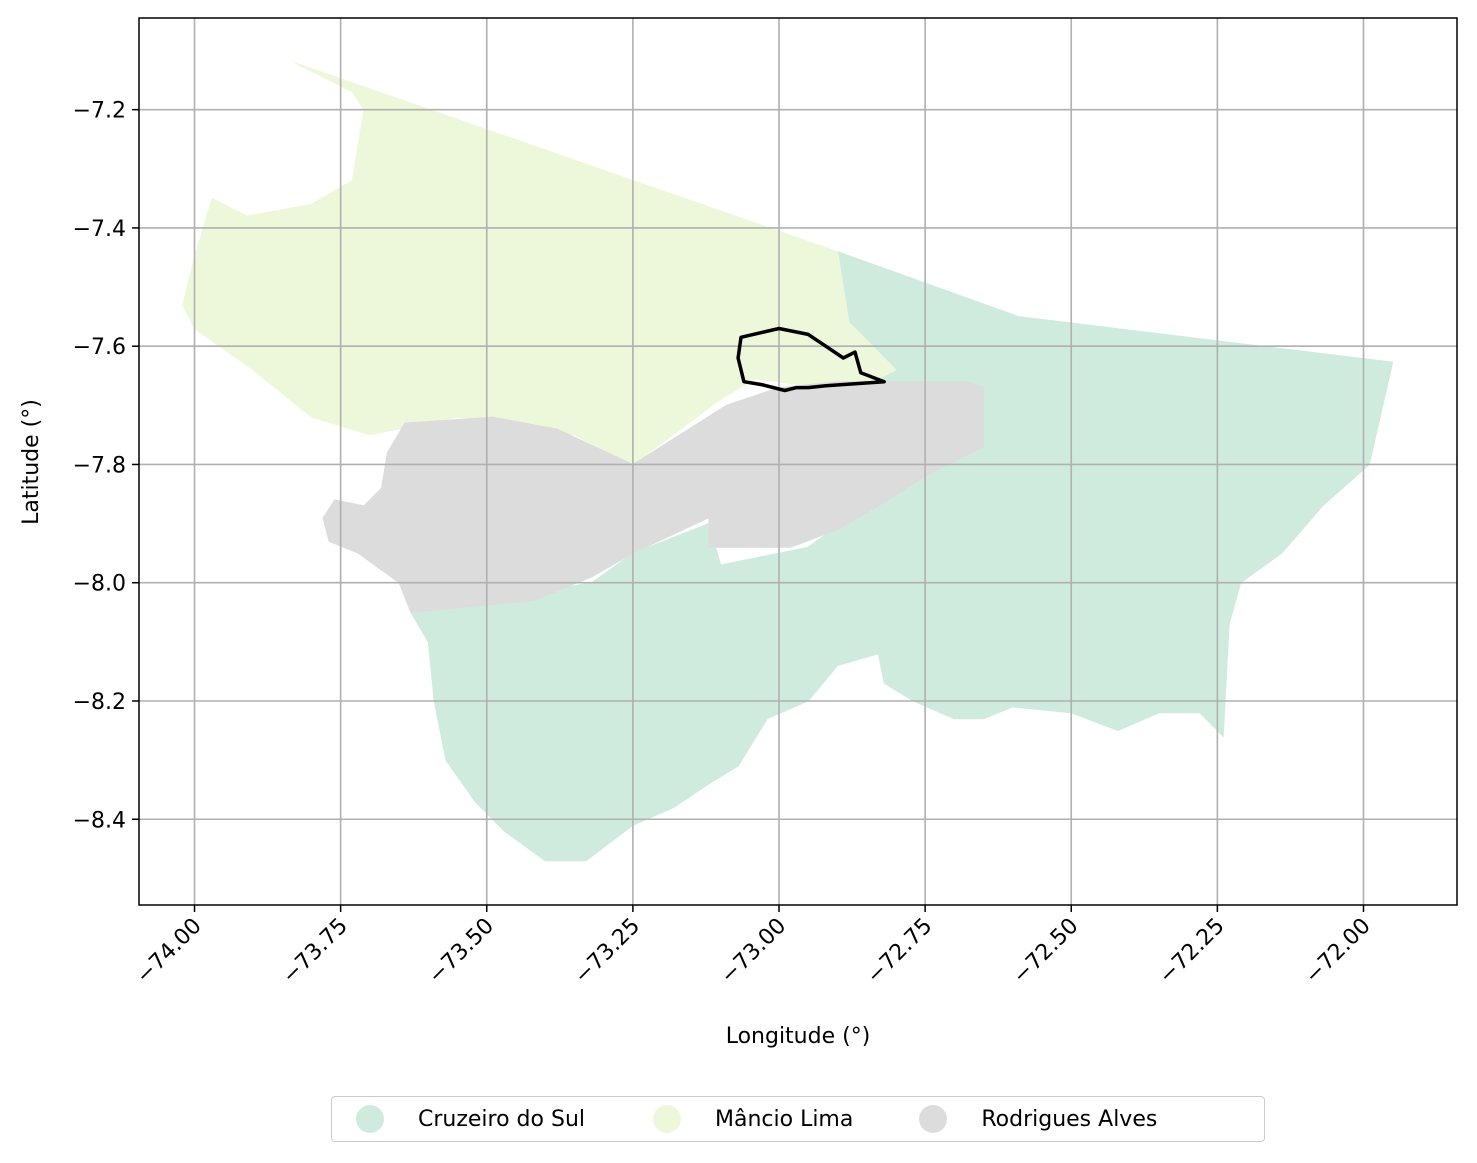 Image resolution: width=1477 pixels, height=1163 pixels. I want to click on legend-item-rodrigues-alves: Rodrigues Alves, so click(1038, 1119).